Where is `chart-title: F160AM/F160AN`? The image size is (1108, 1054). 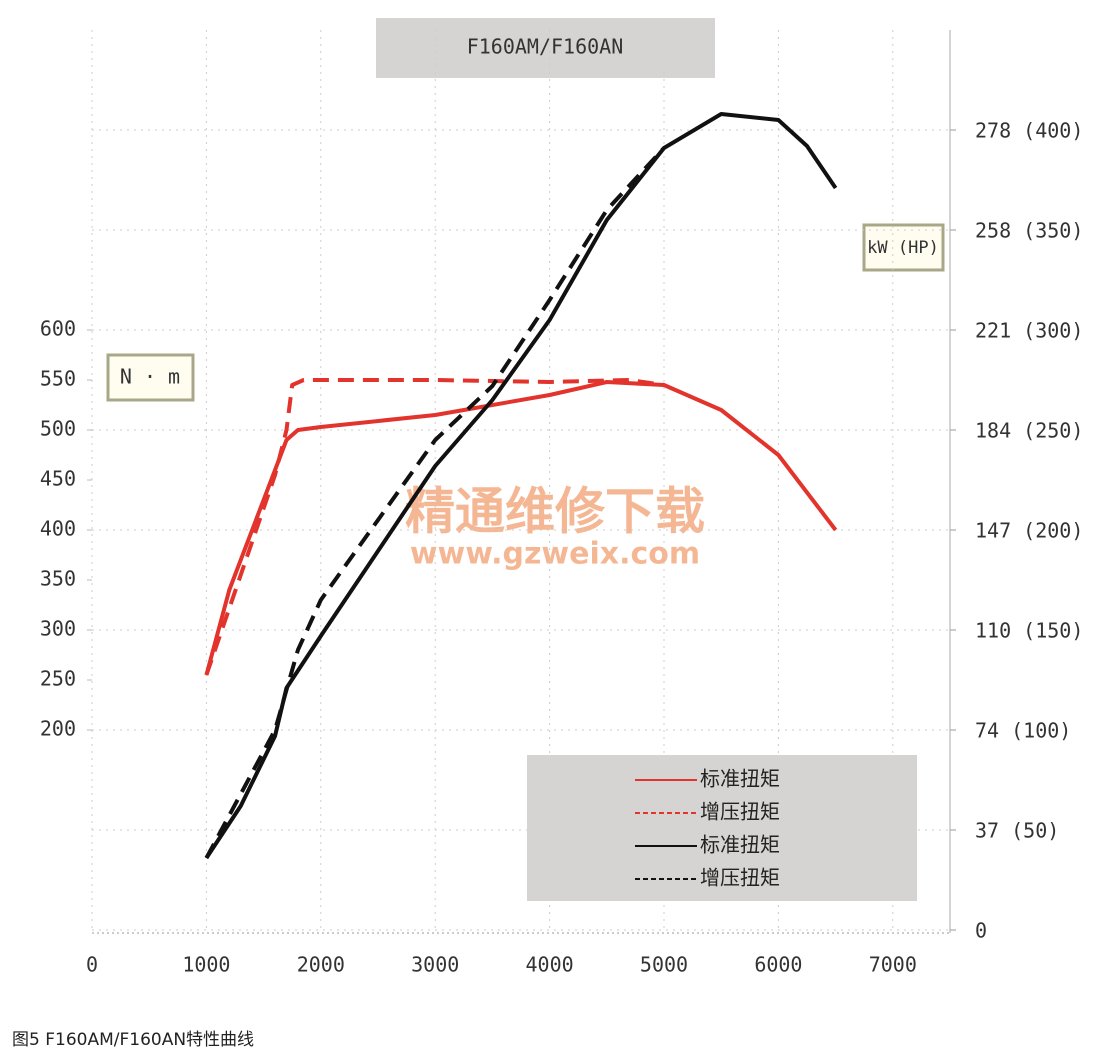
chart-title: F160AM/F160AN is located at coordinates (545, 47).